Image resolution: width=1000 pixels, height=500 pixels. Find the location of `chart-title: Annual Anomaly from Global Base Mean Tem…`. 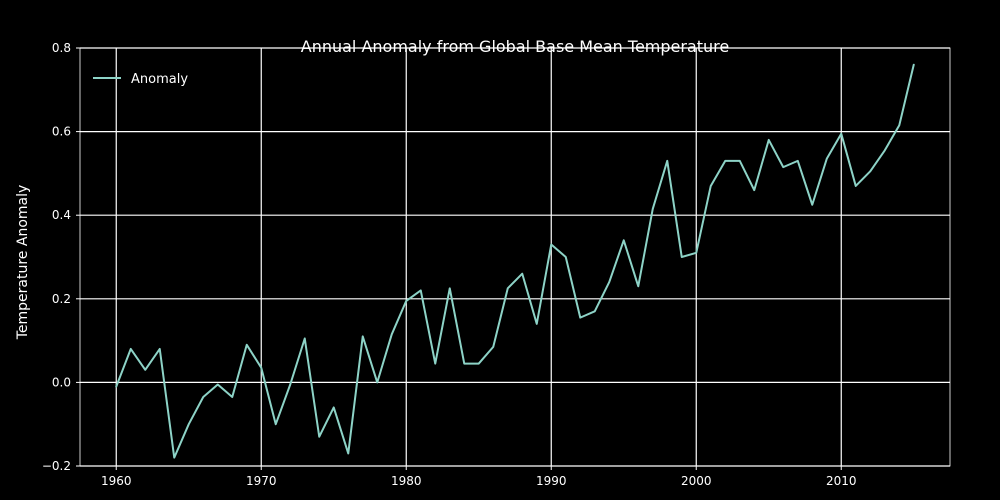

chart-title: Annual Anomaly from Global Base Mean Tem… is located at coordinates (515, 46).